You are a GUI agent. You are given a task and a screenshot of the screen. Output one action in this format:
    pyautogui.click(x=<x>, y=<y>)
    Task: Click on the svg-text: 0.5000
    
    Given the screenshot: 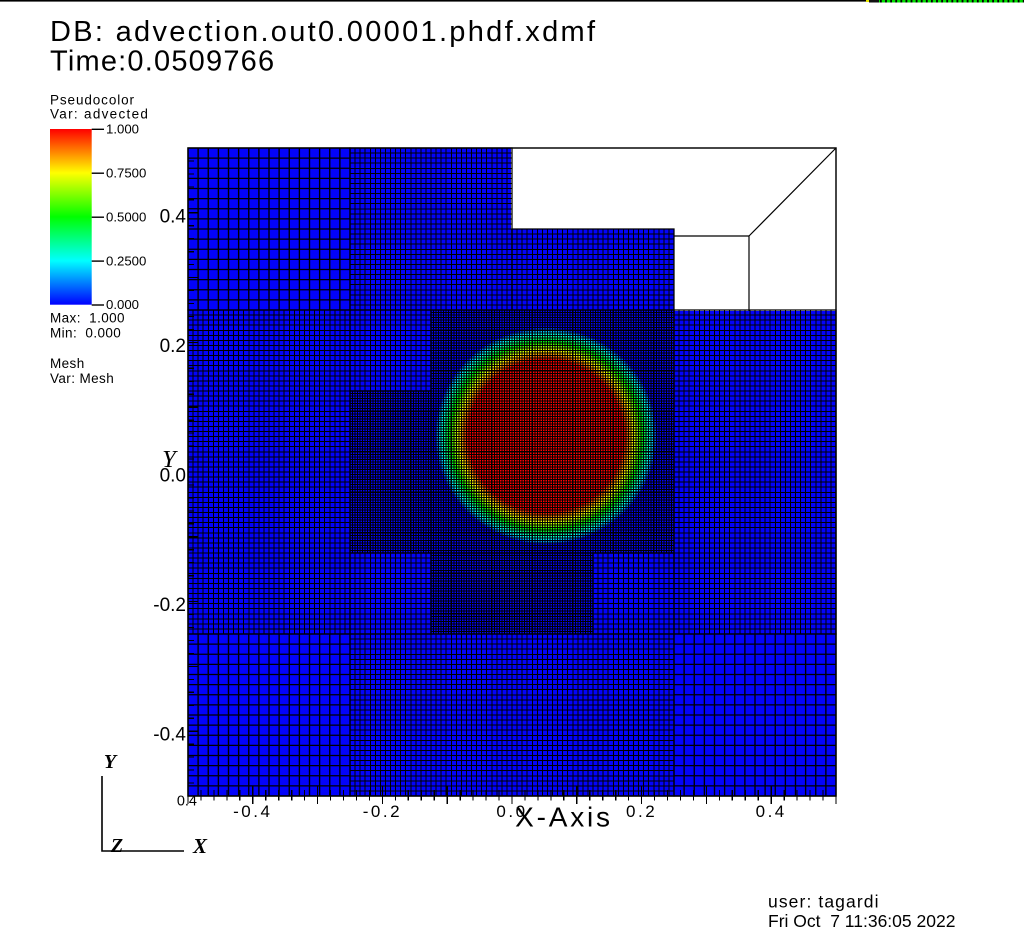 What is the action you would take?
    pyautogui.click(x=126, y=216)
    